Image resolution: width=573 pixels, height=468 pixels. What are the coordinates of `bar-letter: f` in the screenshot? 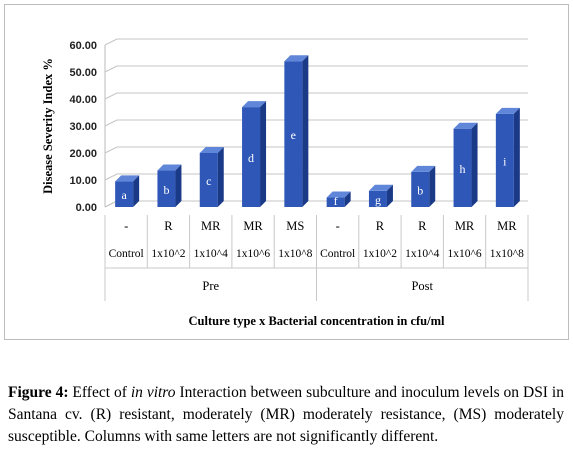 It's located at (336, 201).